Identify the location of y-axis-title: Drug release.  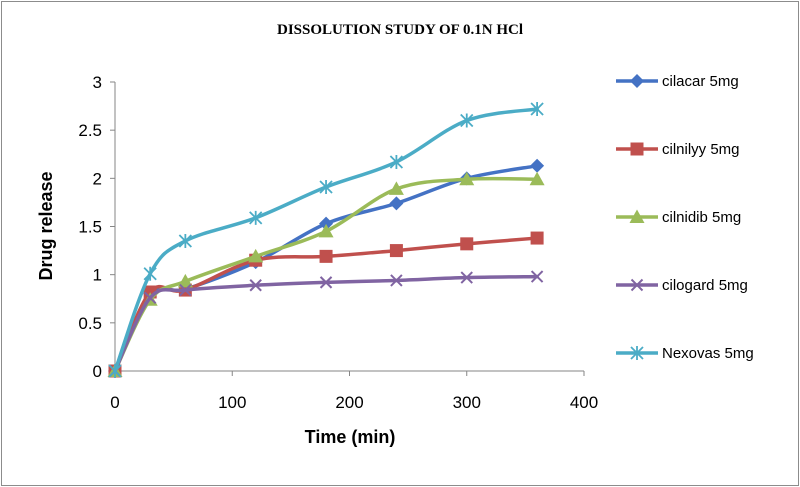
(46, 225).